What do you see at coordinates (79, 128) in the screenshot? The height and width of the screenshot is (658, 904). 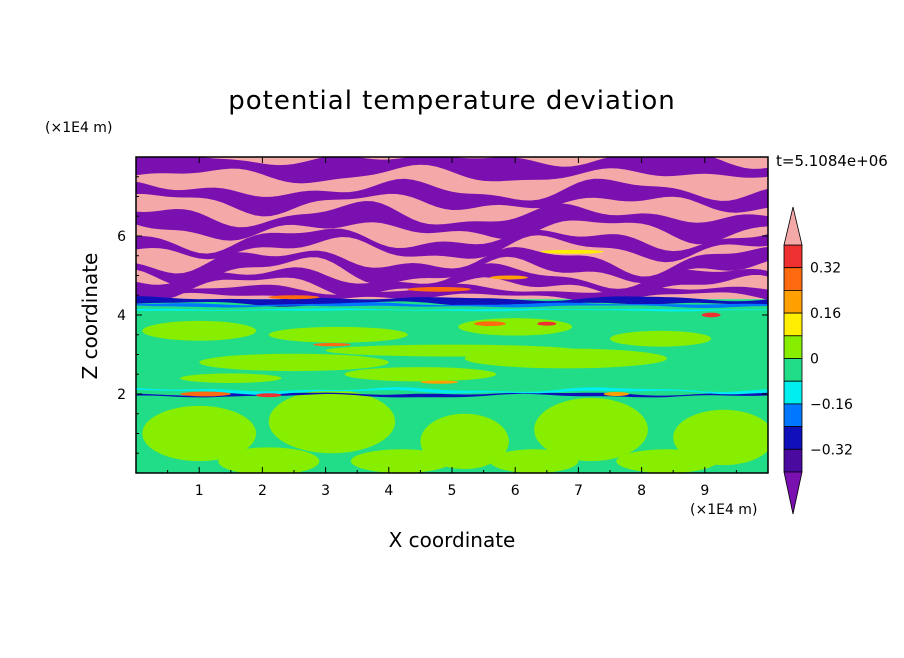 I see `z-unit-label: (×1E4 m)` at bounding box center [79, 128].